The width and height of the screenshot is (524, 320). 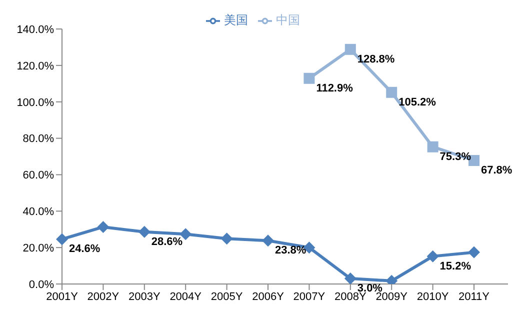 I want to click on y-tick-label: 0.0%, so click(x=41, y=284).